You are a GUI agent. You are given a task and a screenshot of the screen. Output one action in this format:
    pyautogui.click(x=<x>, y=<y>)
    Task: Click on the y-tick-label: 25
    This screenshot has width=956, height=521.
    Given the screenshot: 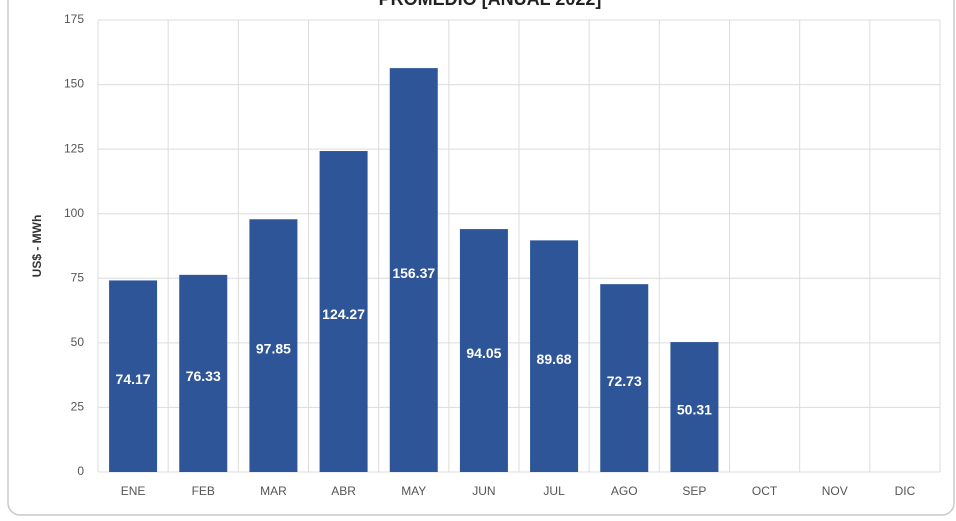 What is the action you would take?
    pyautogui.click(x=78, y=407)
    